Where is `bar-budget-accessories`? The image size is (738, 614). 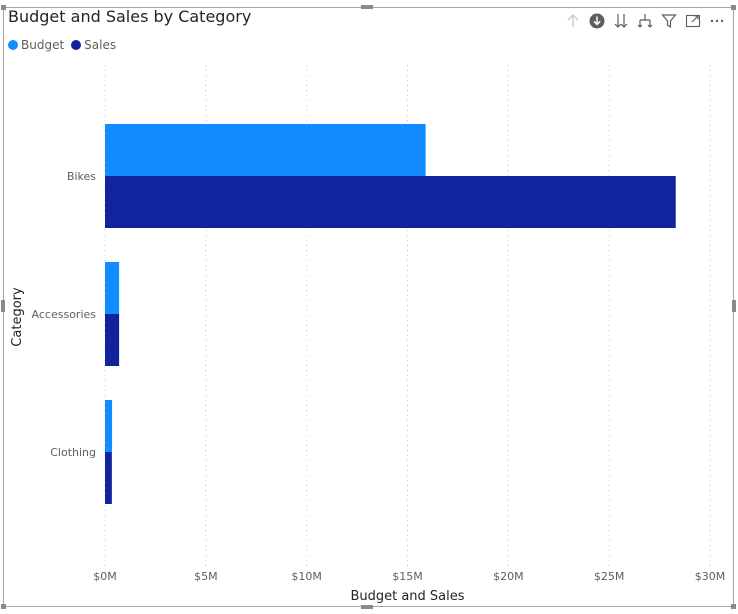
bar-budget-accessories is located at coordinates (112, 288).